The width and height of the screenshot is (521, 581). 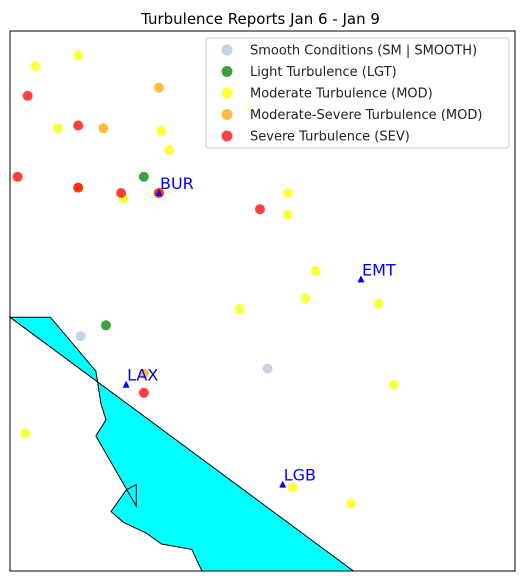 I want to click on legend-label-3: Moderate-Severe Turbulence (MOD), so click(x=366, y=115).